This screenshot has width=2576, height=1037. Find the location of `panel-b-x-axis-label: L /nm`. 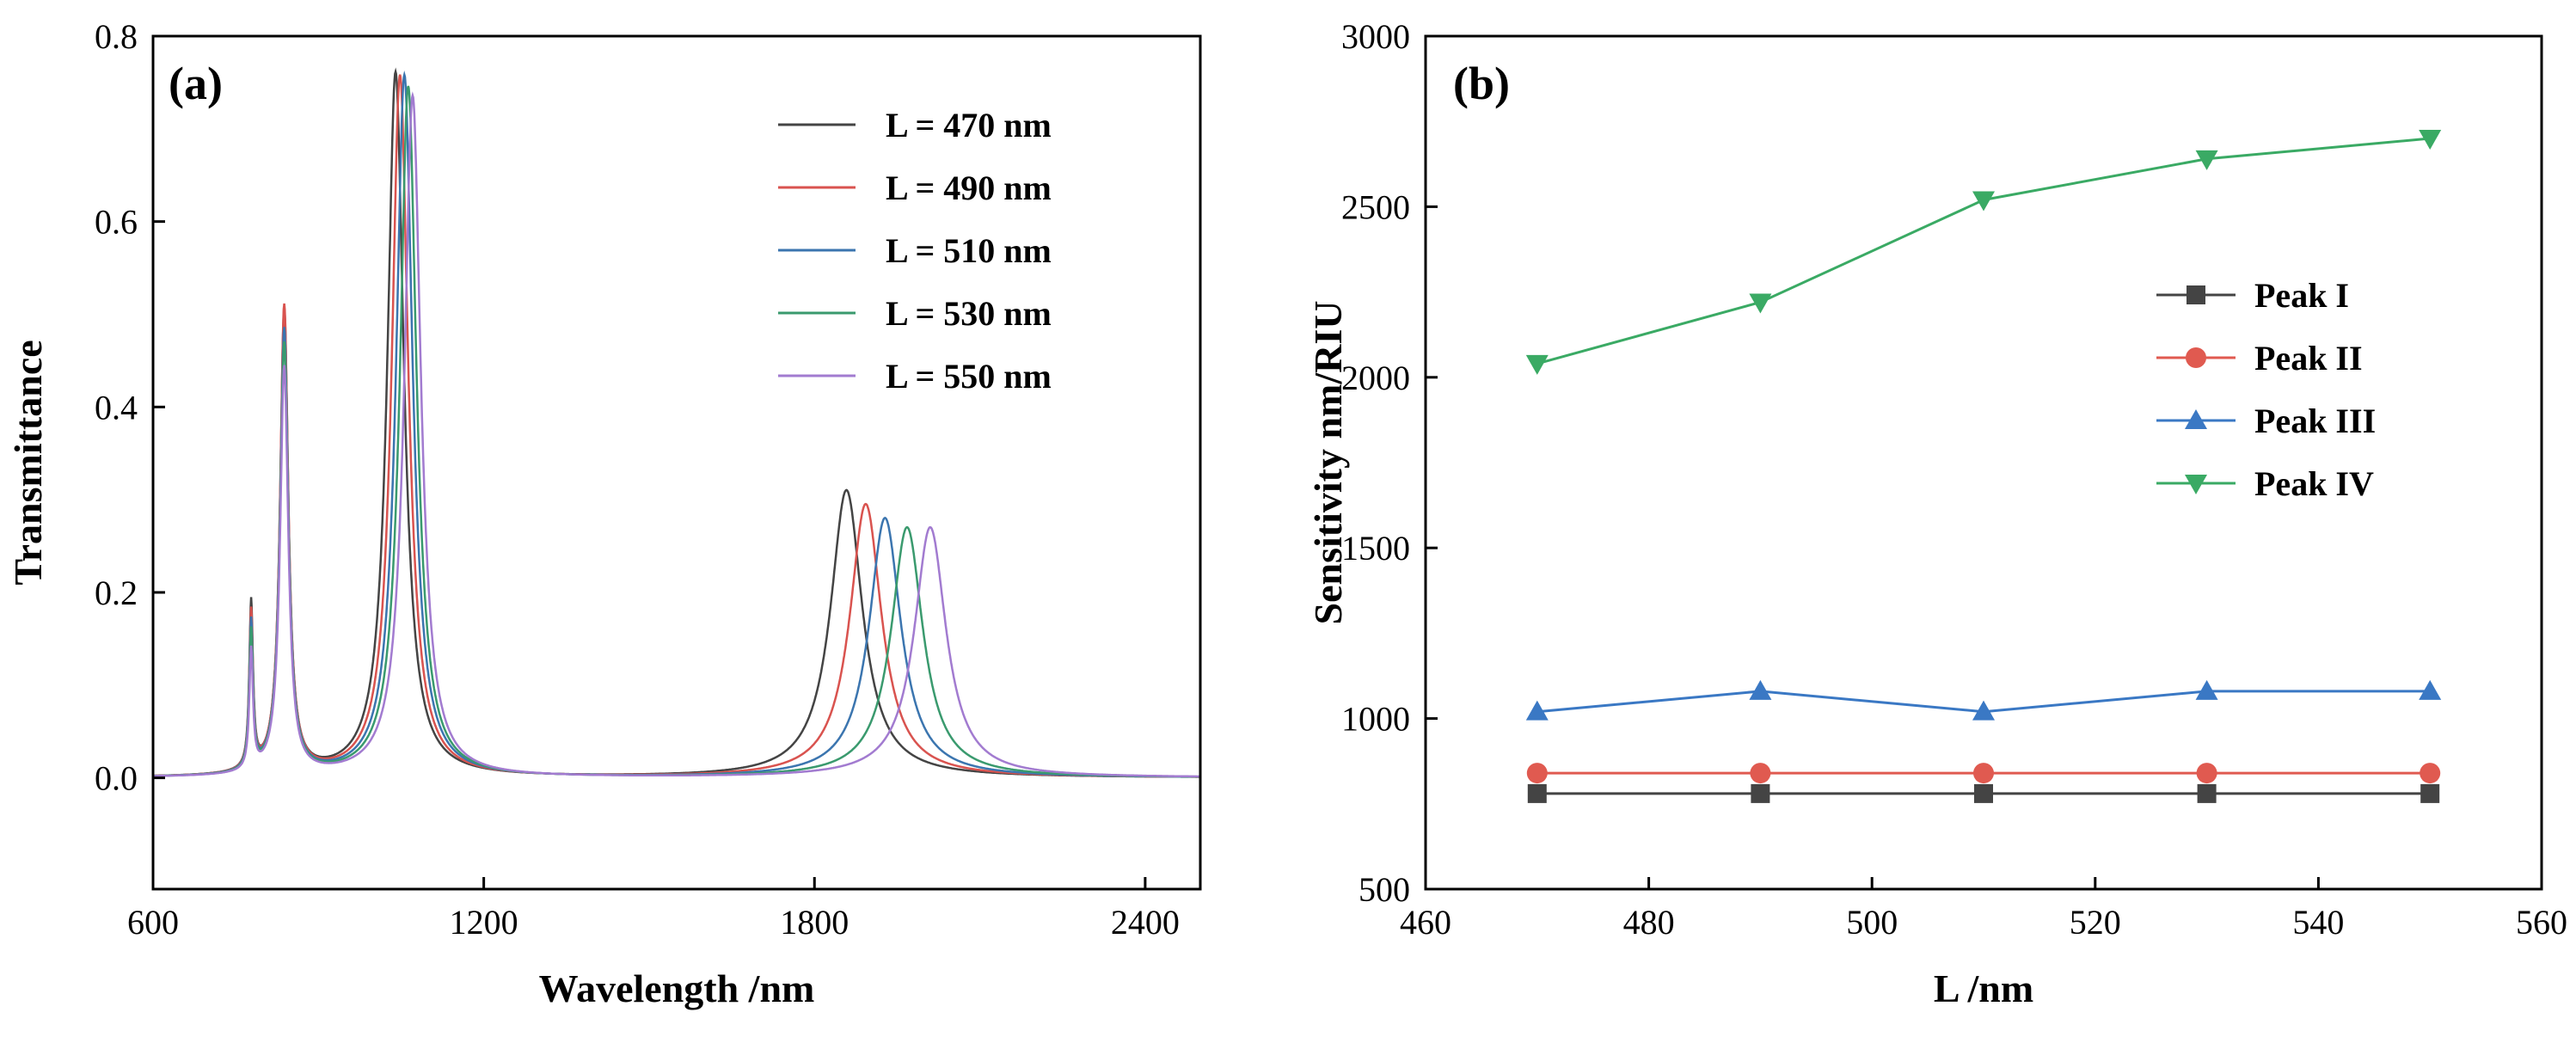

panel-b-x-axis-label: L /nm is located at coordinates (1984, 988).